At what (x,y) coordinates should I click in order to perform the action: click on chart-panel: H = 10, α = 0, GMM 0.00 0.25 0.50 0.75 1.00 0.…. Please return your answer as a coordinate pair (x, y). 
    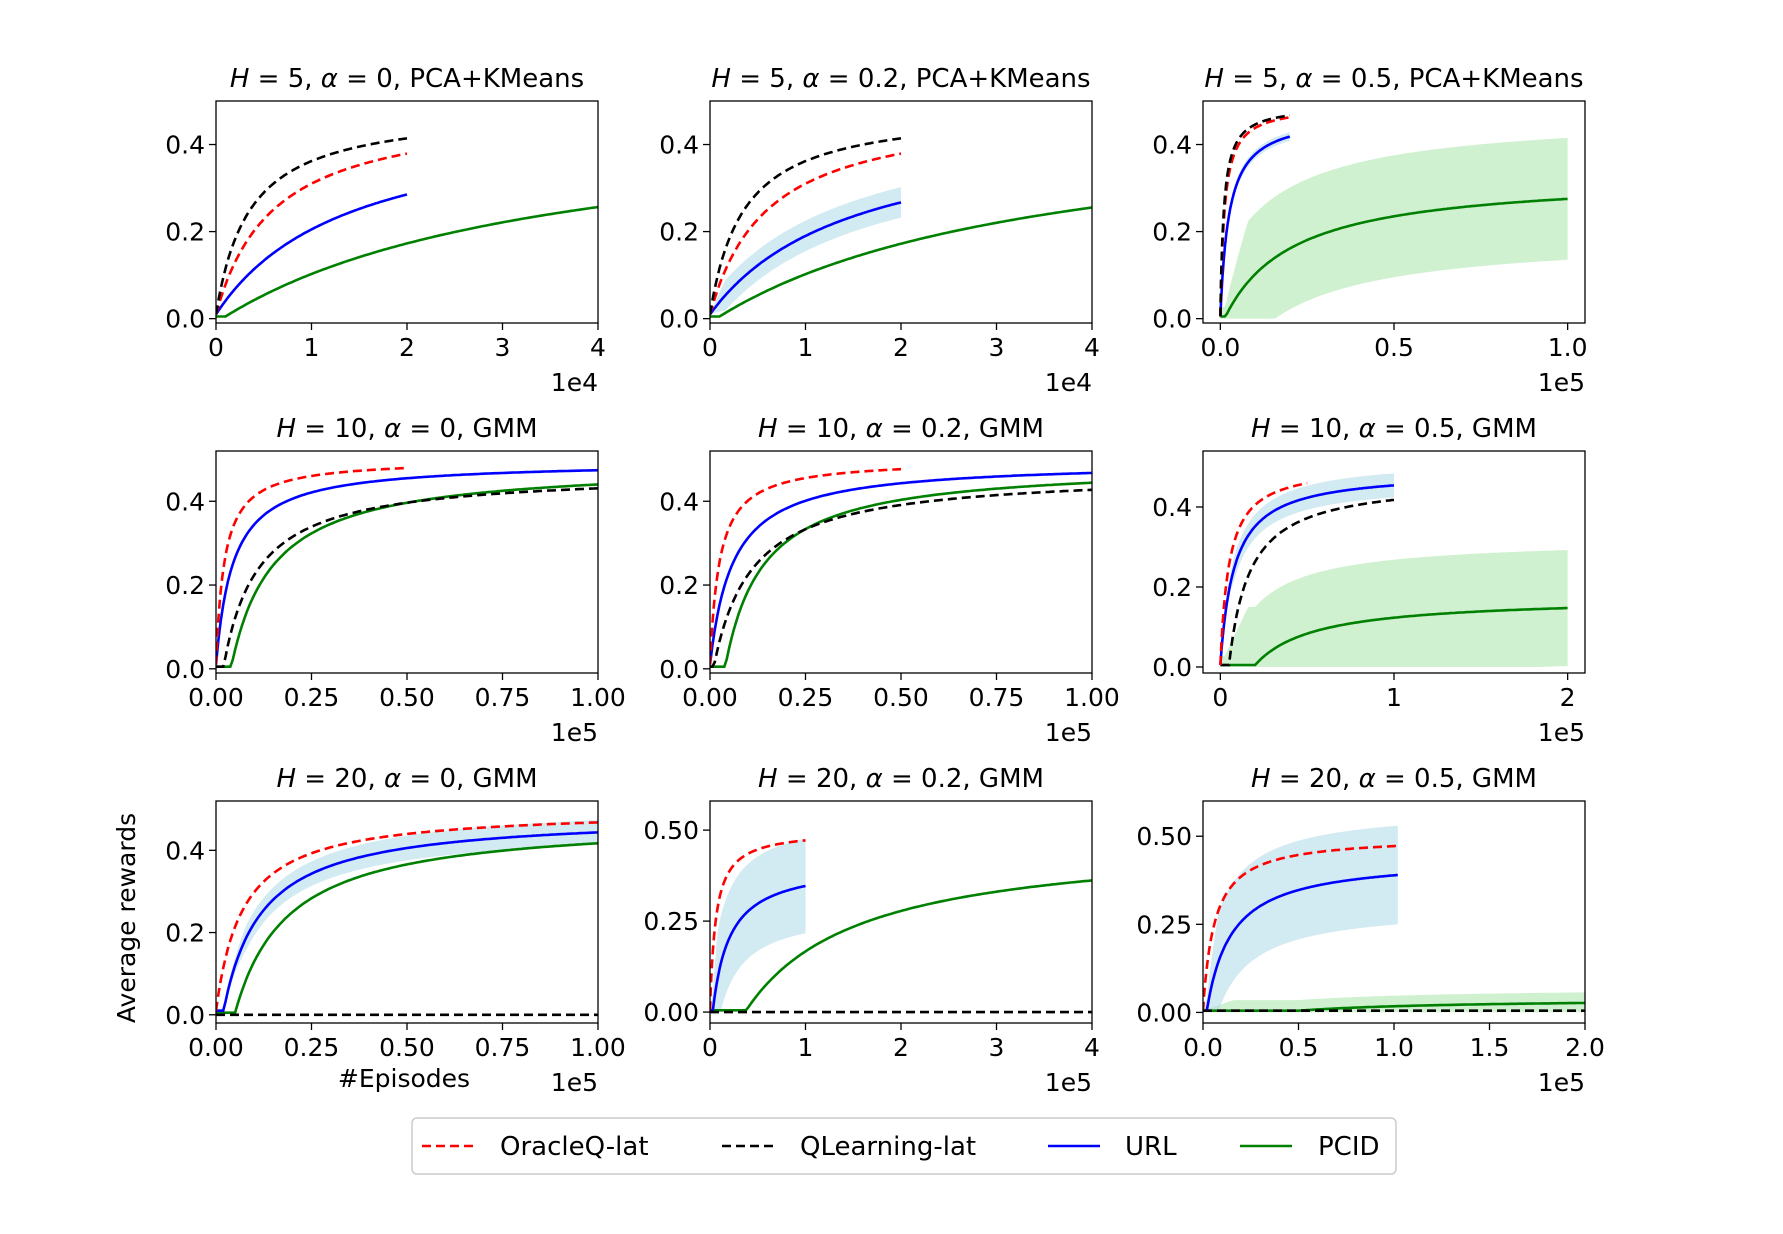
    Looking at the image, I should click on (395, 580).